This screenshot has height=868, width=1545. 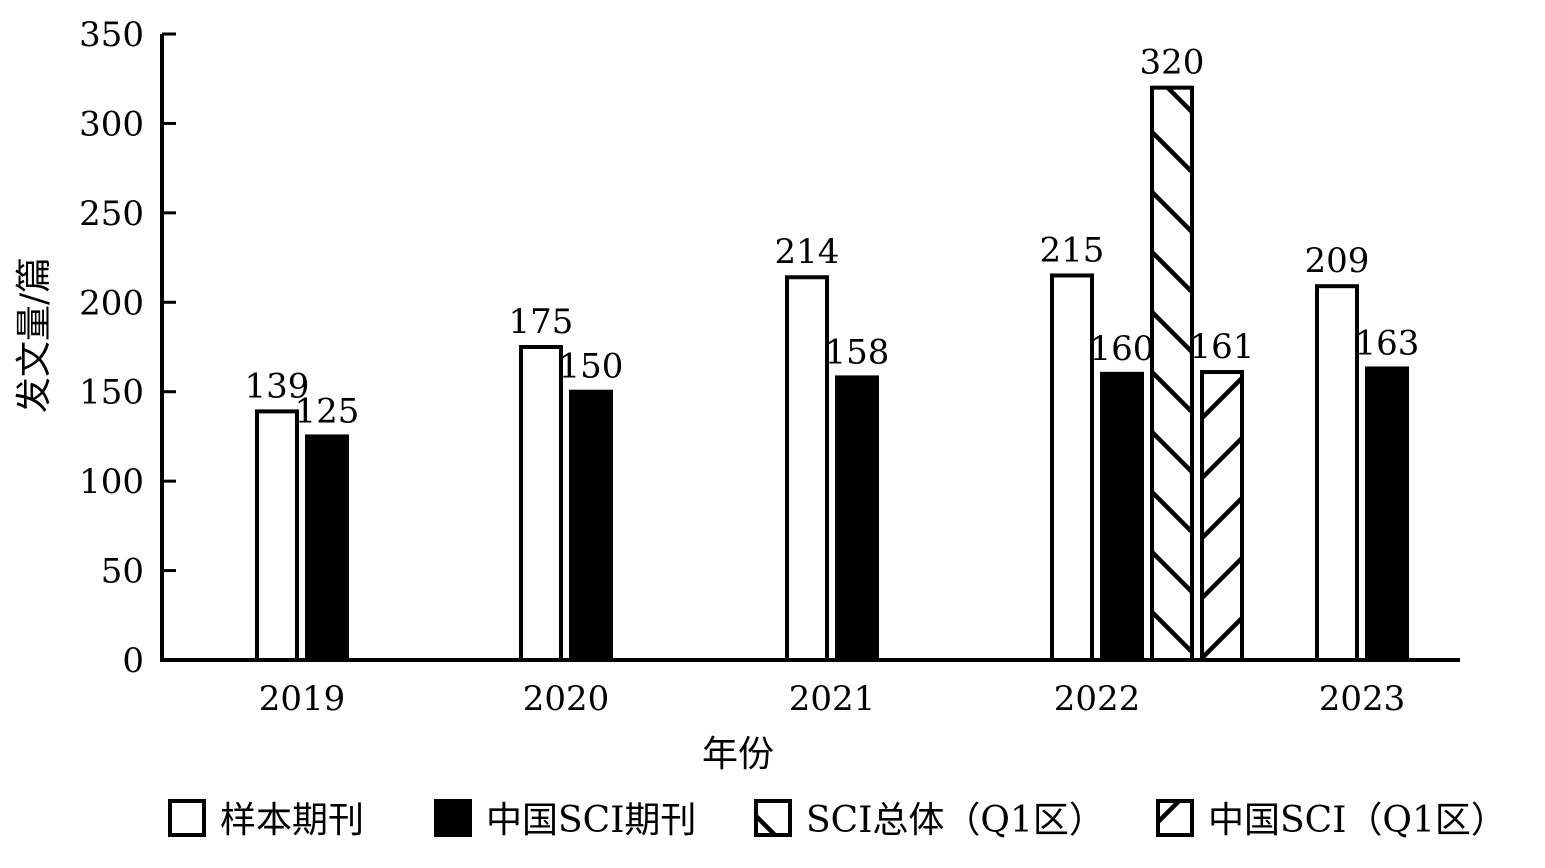 What do you see at coordinates (1387, 343) in the screenshot?
I see `data-label-2023-series-1: 163` at bounding box center [1387, 343].